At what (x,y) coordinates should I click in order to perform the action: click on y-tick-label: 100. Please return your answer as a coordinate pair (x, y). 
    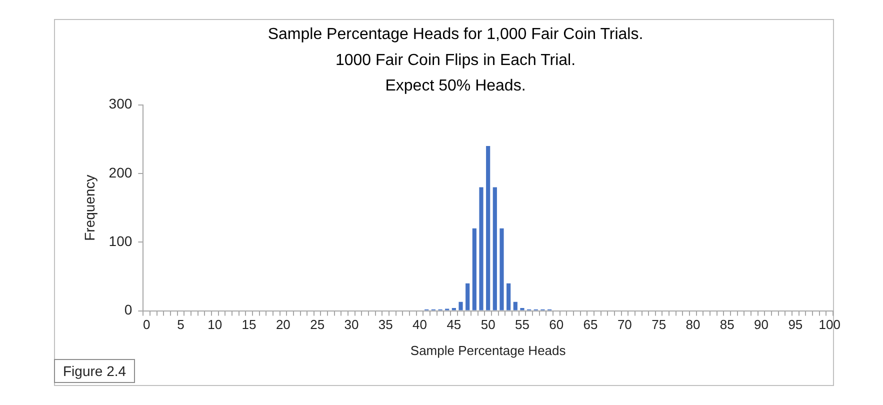
    Looking at the image, I should click on (120, 240).